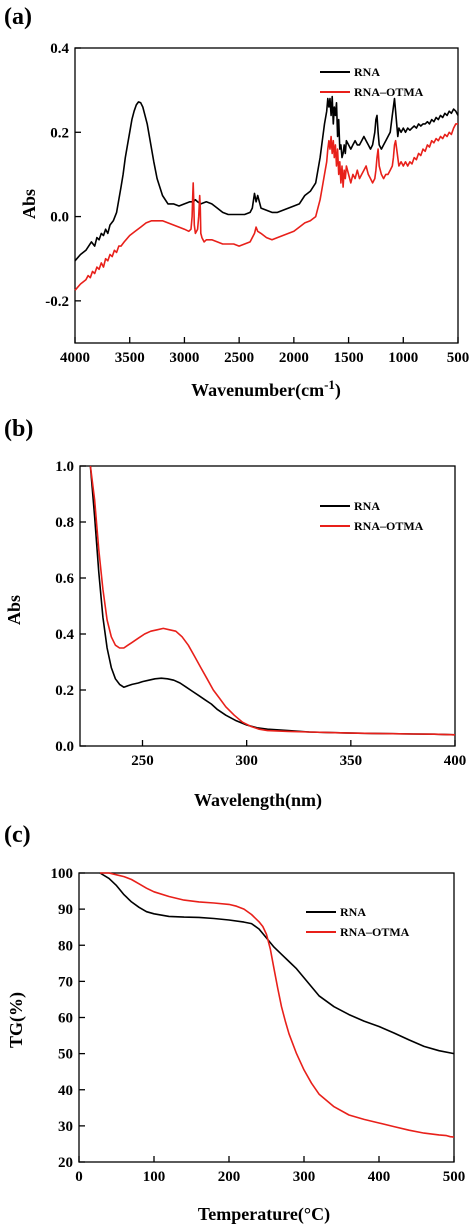 The width and height of the screenshot is (474, 1228). What do you see at coordinates (229, 1177) in the screenshot?
I see `x-tick-label: 200` at bounding box center [229, 1177].